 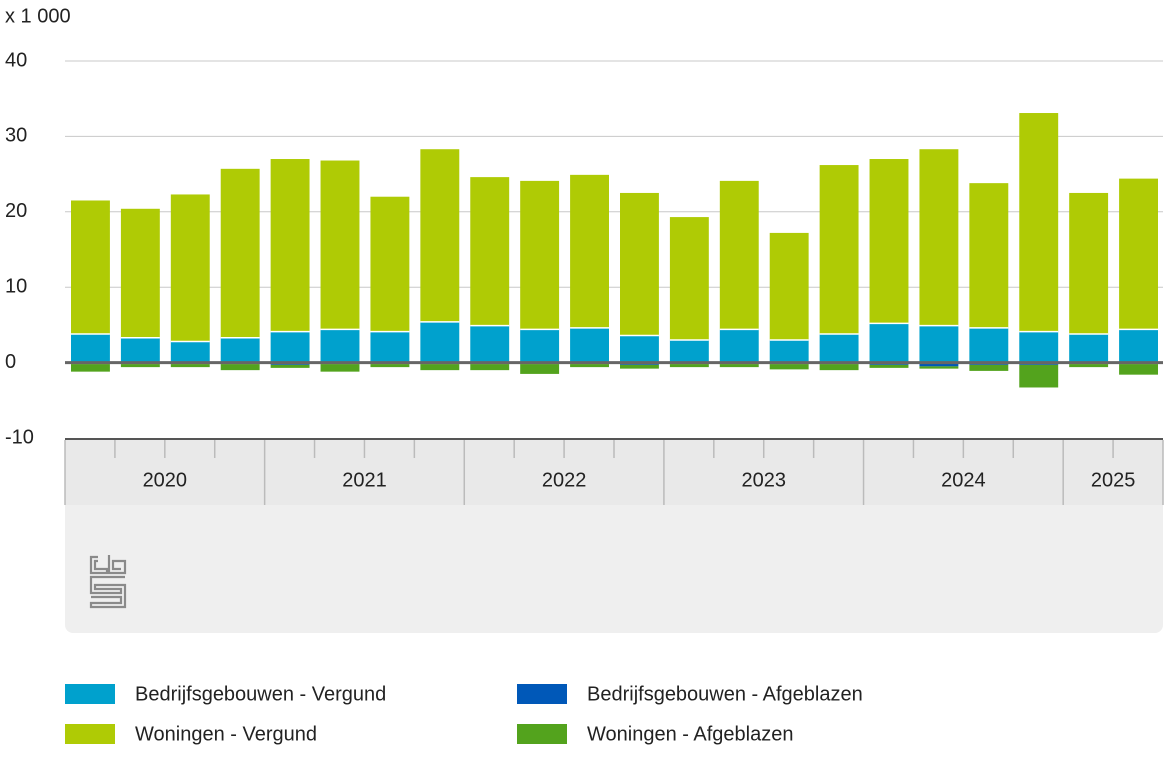 I want to click on x-group-label: 2020, so click(x=165, y=480).